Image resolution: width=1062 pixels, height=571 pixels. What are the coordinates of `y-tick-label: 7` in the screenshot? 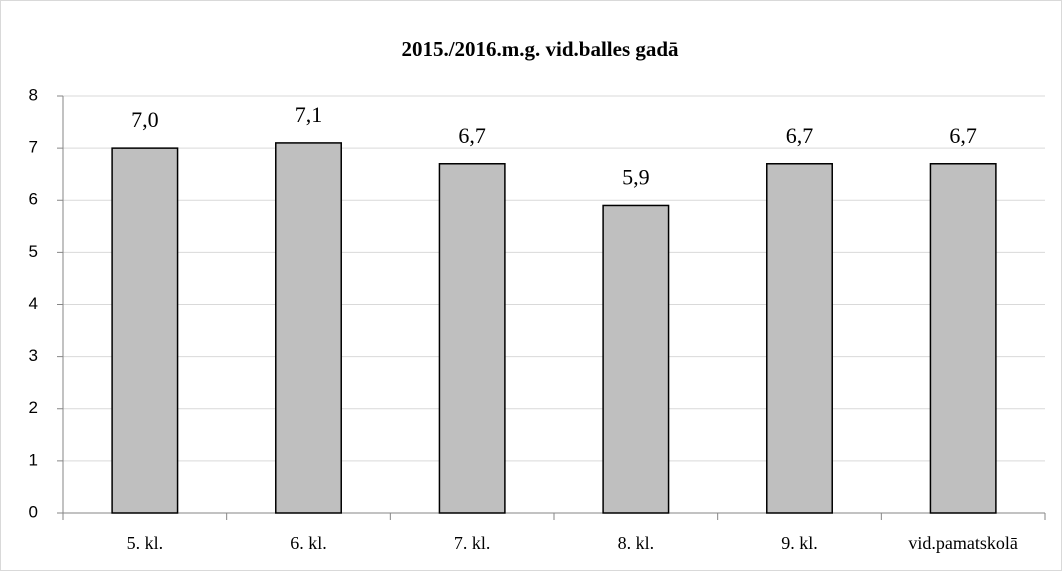 It's located at (33, 147).